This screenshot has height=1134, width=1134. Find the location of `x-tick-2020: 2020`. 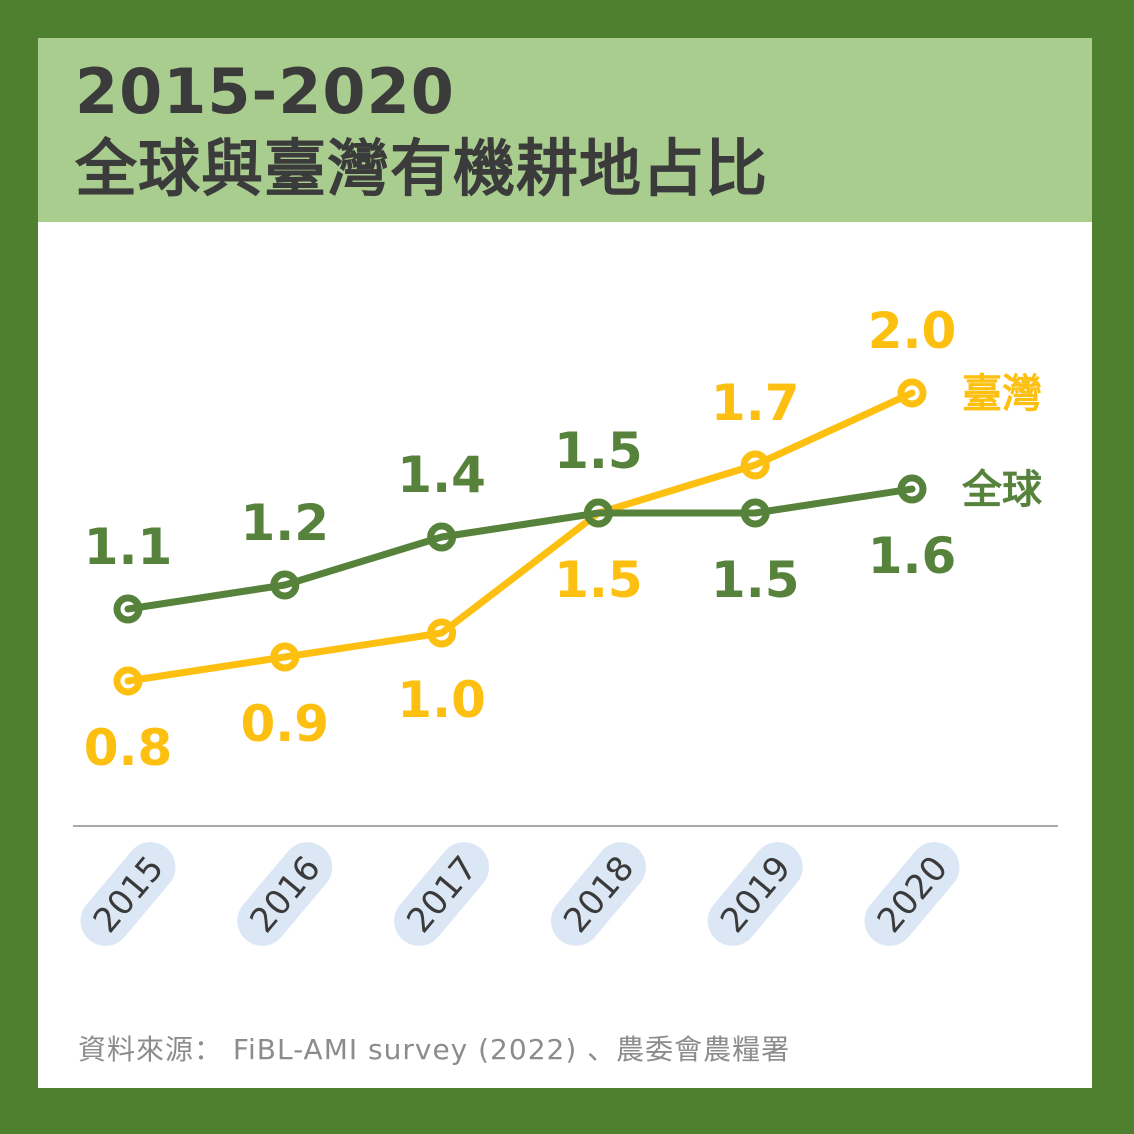

x-tick-2020: 2020 is located at coordinates (912, 894).